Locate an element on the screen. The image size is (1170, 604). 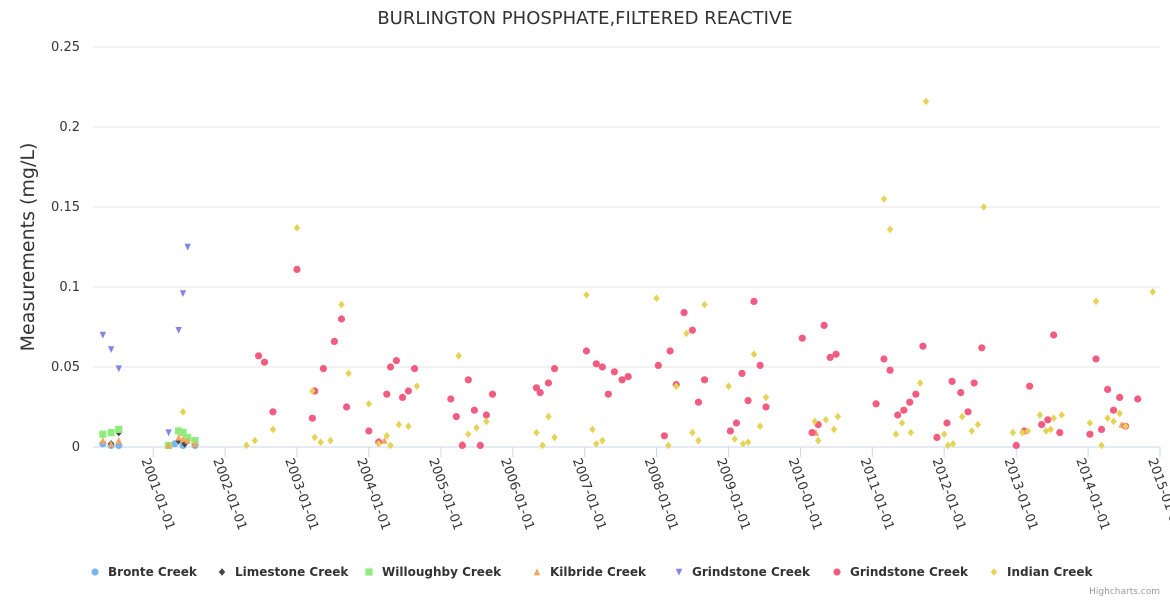
y-tick-label: 0.15 is located at coordinates (65, 207).